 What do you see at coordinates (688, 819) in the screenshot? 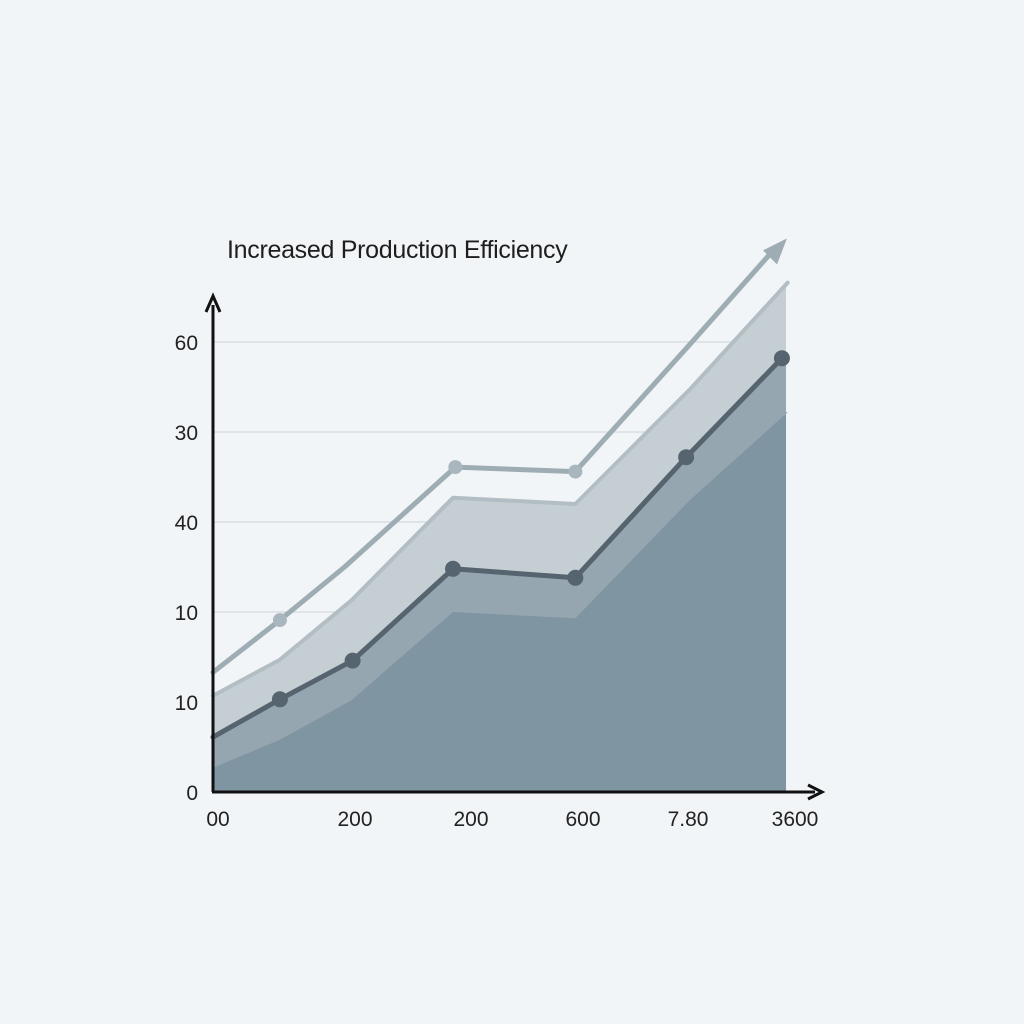
I see `x-tick-label: 7.80` at bounding box center [688, 819].